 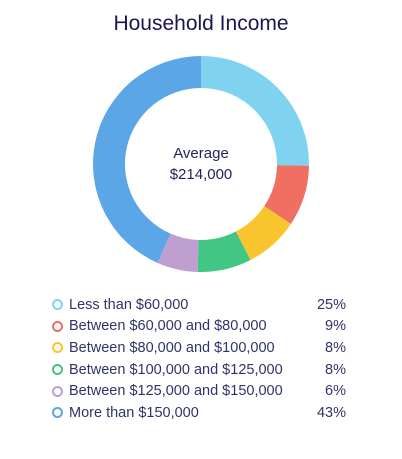 I want to click on legend-label: Less than $60,000, so click(x=129, y=304).